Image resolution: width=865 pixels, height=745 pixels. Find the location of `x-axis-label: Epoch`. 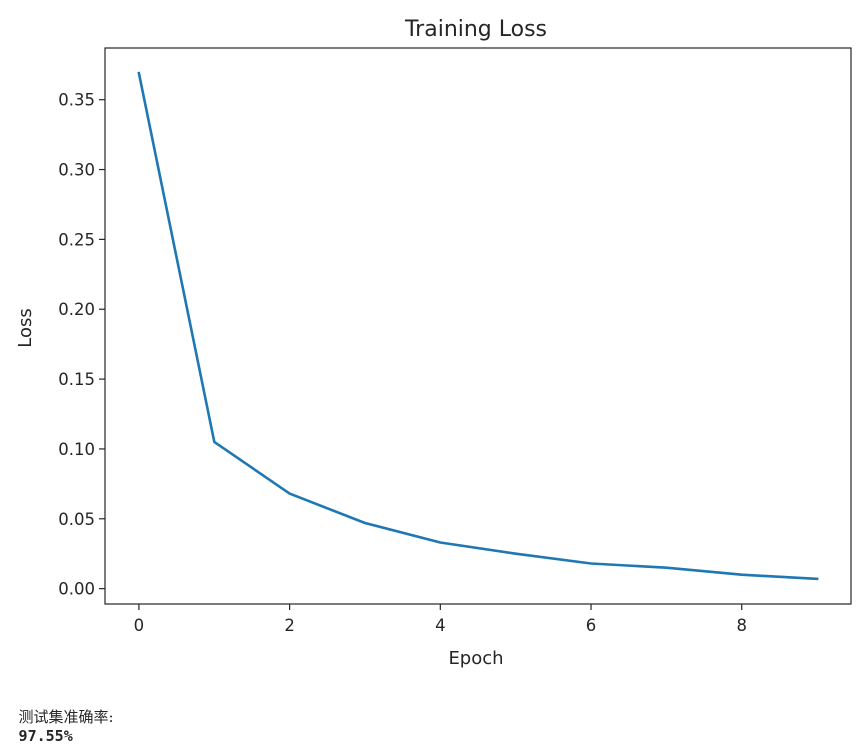

x-axis-label: Epoch is located at coordinates (475, 658).